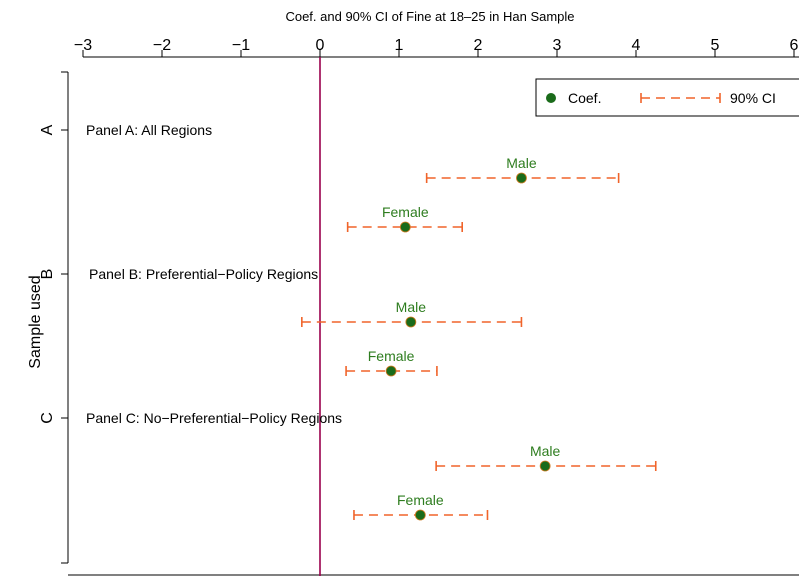 The image size is (799, 576). I want to click on x-tick-label: −3, so click(83, 45).